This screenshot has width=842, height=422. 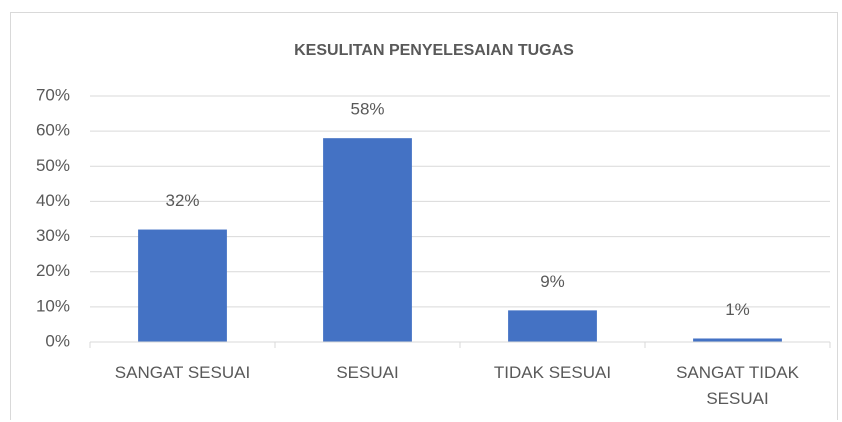 I want to click on data-label: 58%, so click(x=367, y=109).